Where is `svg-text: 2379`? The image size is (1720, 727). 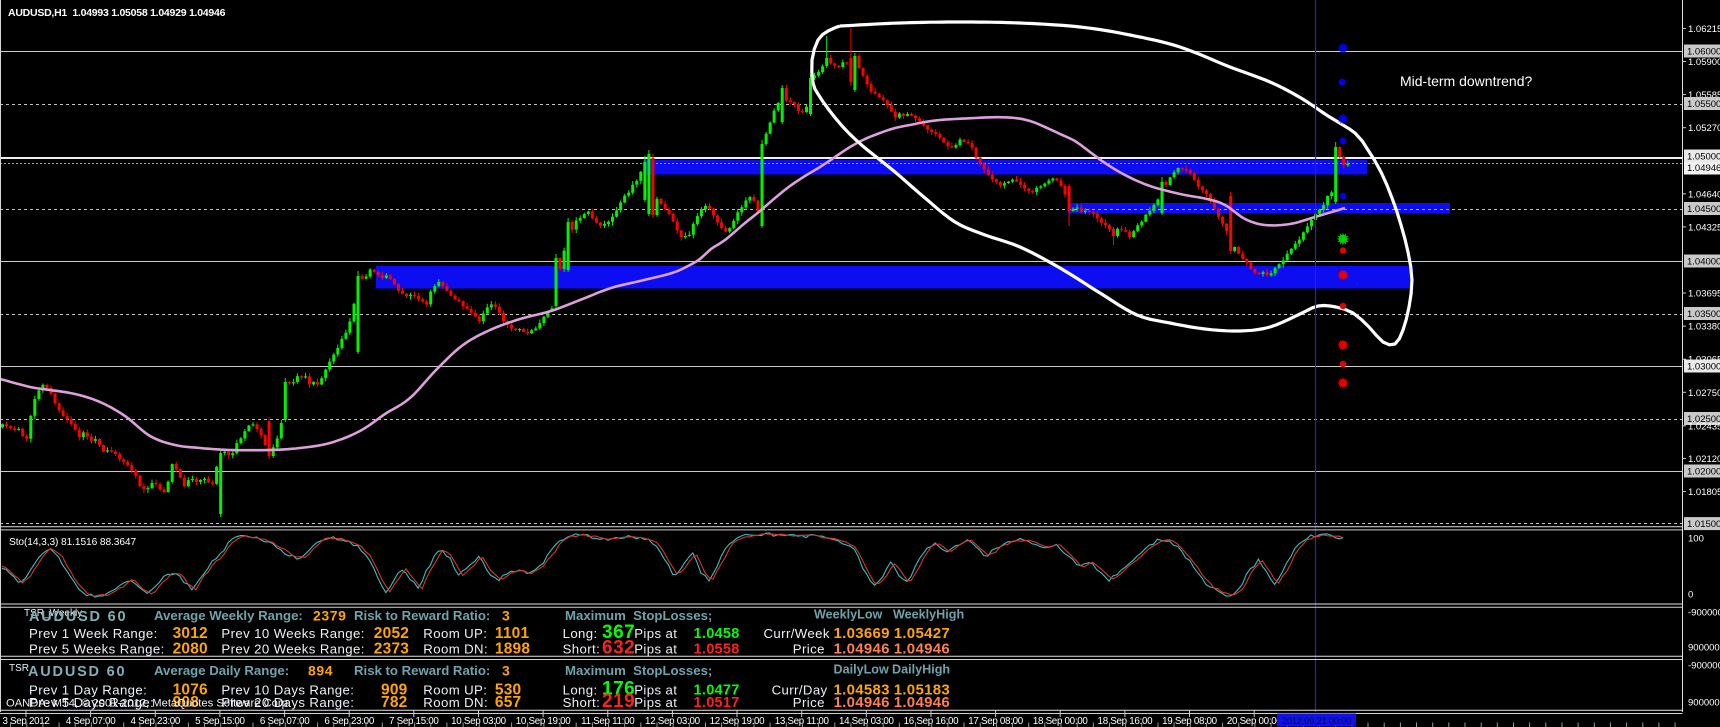 svg-text: 2379 is located at coordinates (330, 616).